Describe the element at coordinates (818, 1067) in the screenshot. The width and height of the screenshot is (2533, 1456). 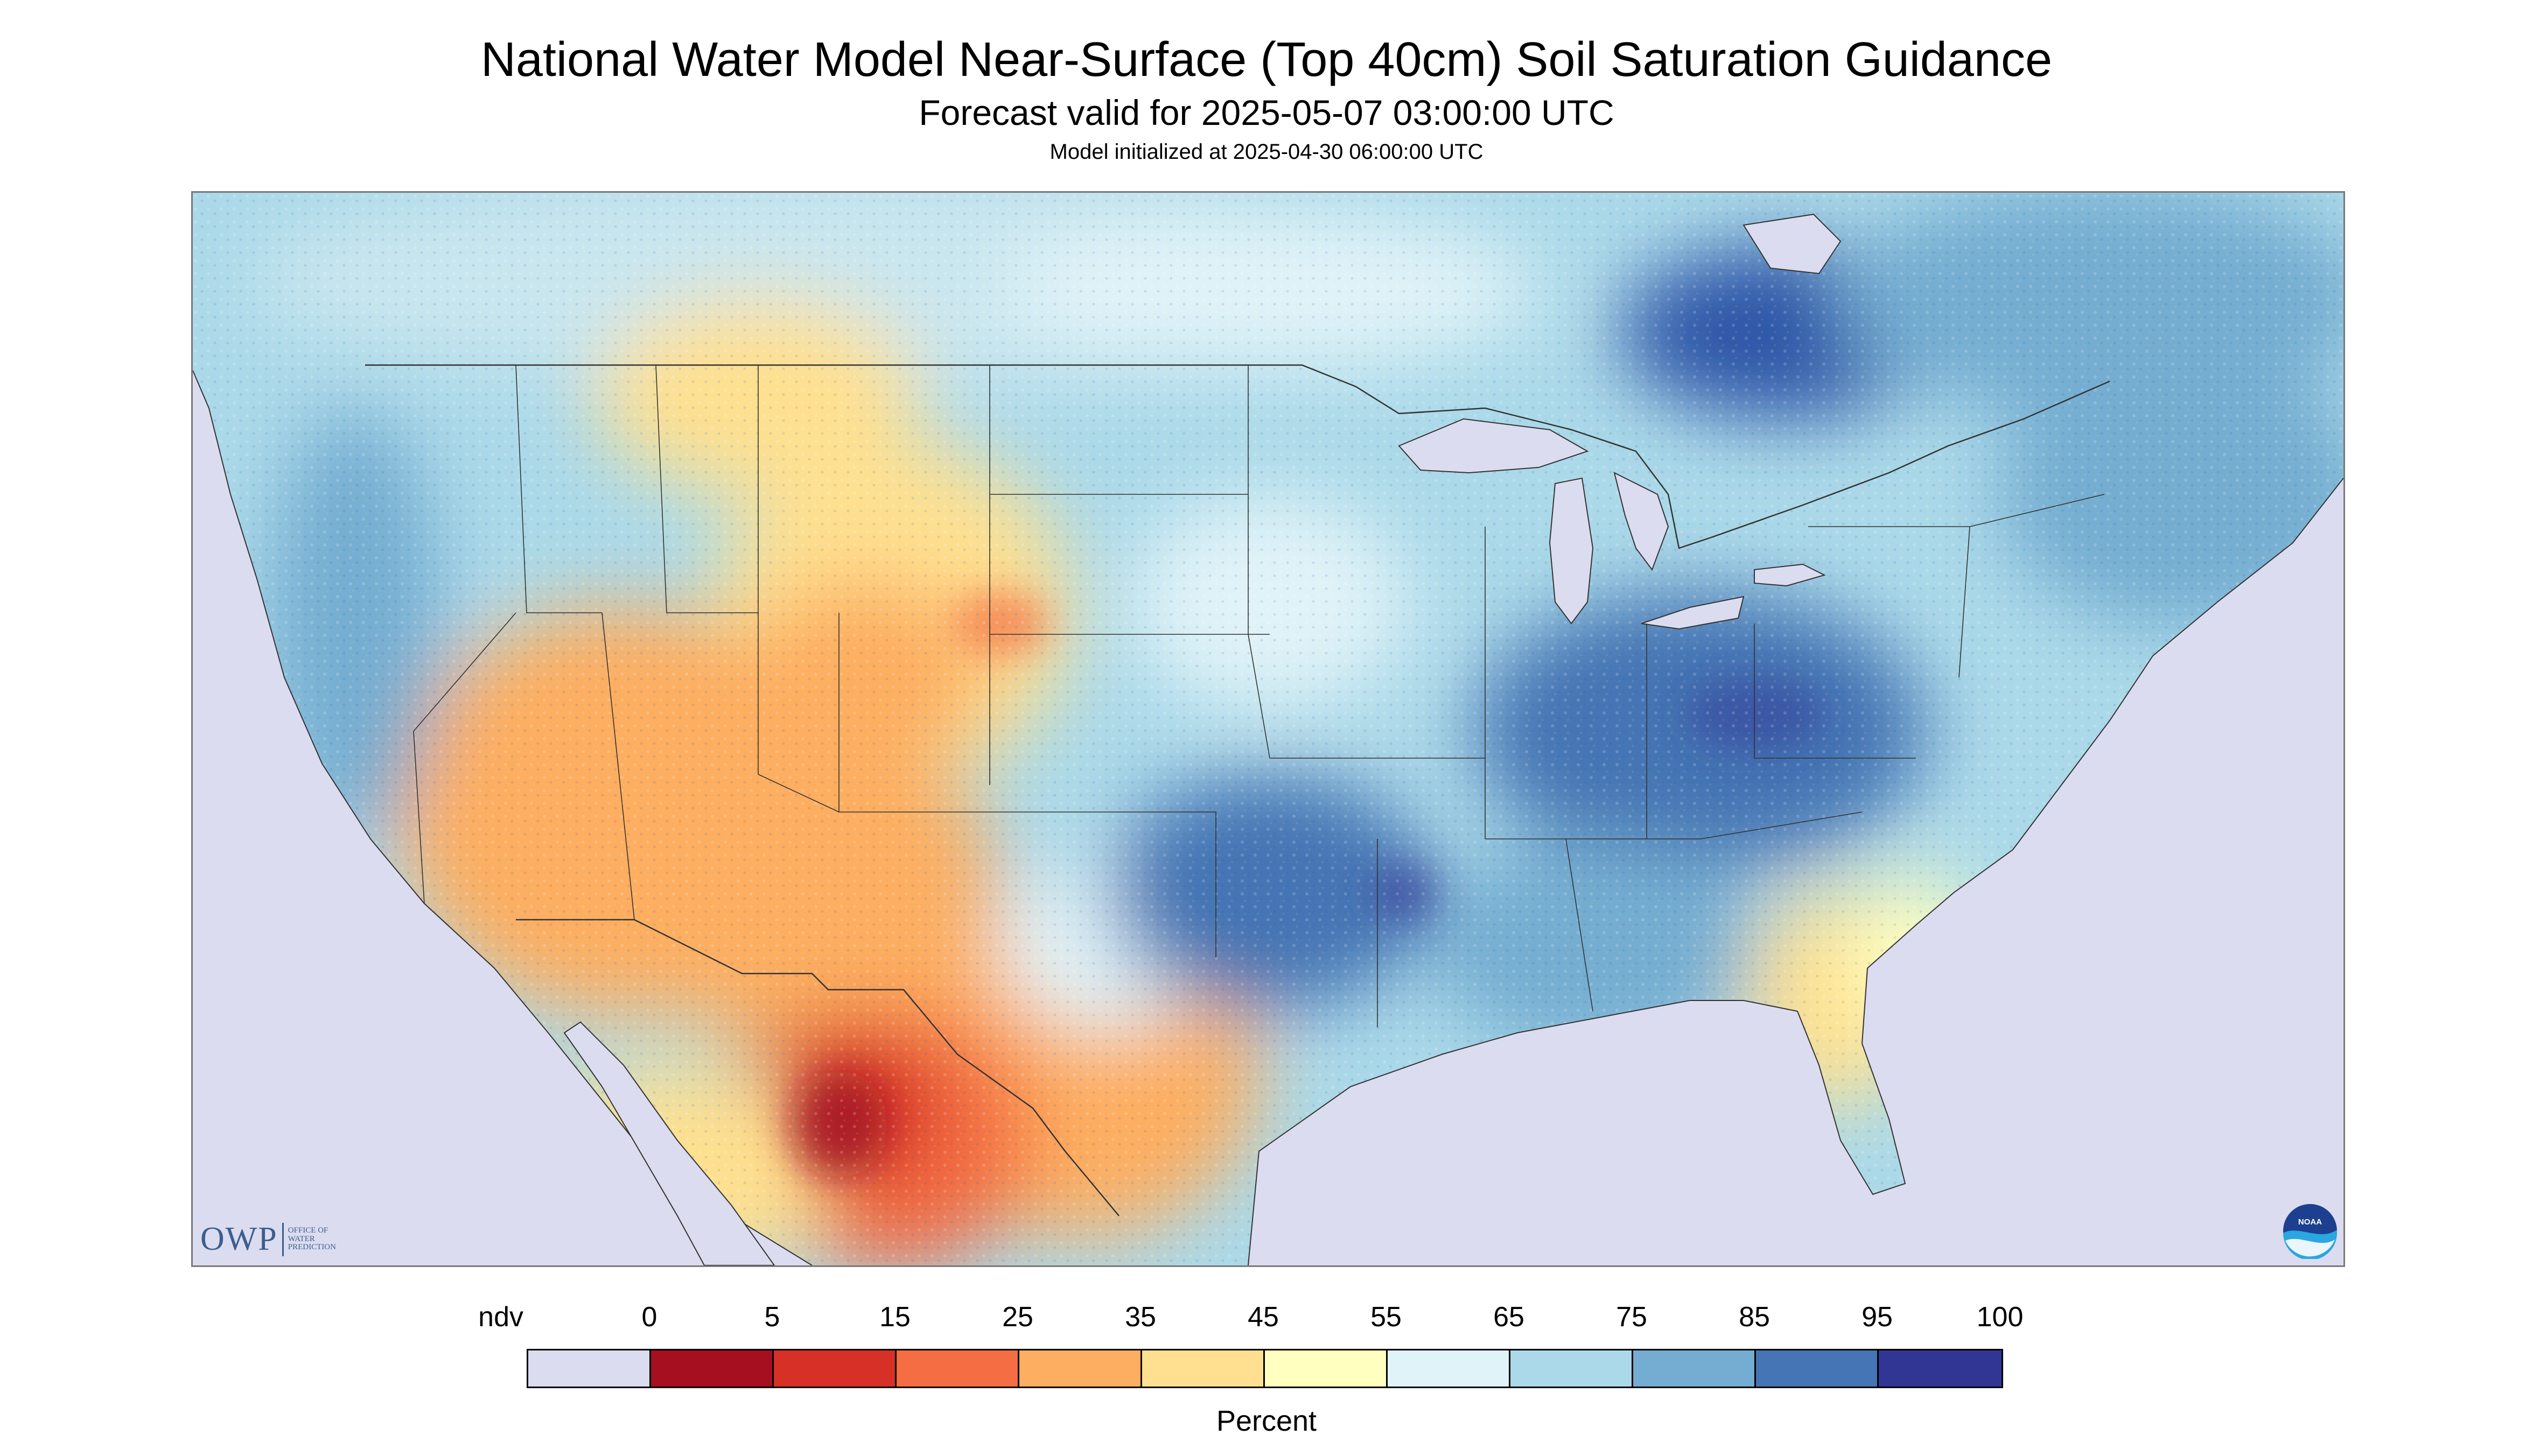
I see `us-mexico-border` at that location.